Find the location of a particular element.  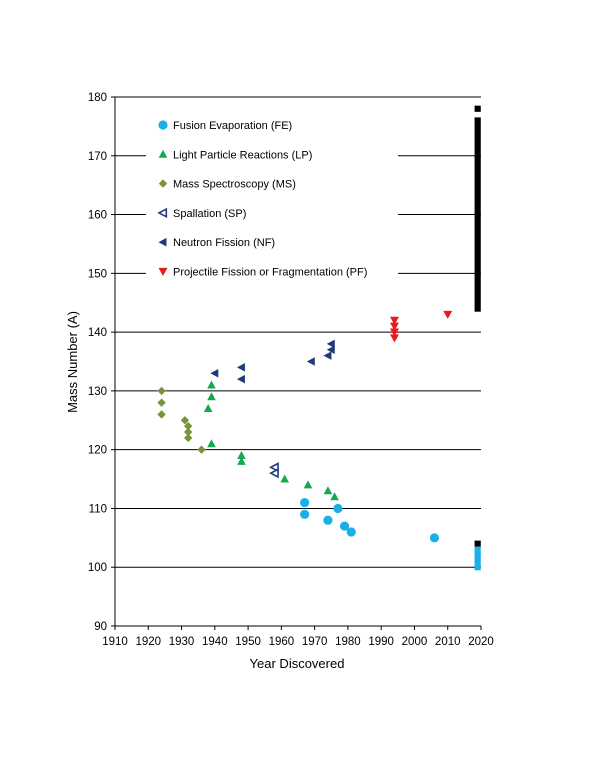

legend-item: Projectile Fission or Fragmentation (PF) is located at coordinates (262, 273).